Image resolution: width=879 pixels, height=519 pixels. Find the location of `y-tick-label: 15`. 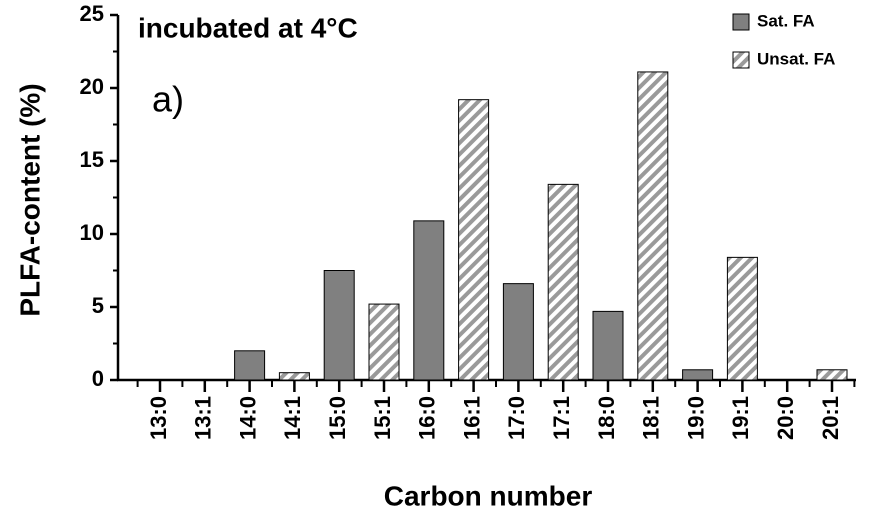

y-tick-label: 15 is located at coordinates (92, 159).